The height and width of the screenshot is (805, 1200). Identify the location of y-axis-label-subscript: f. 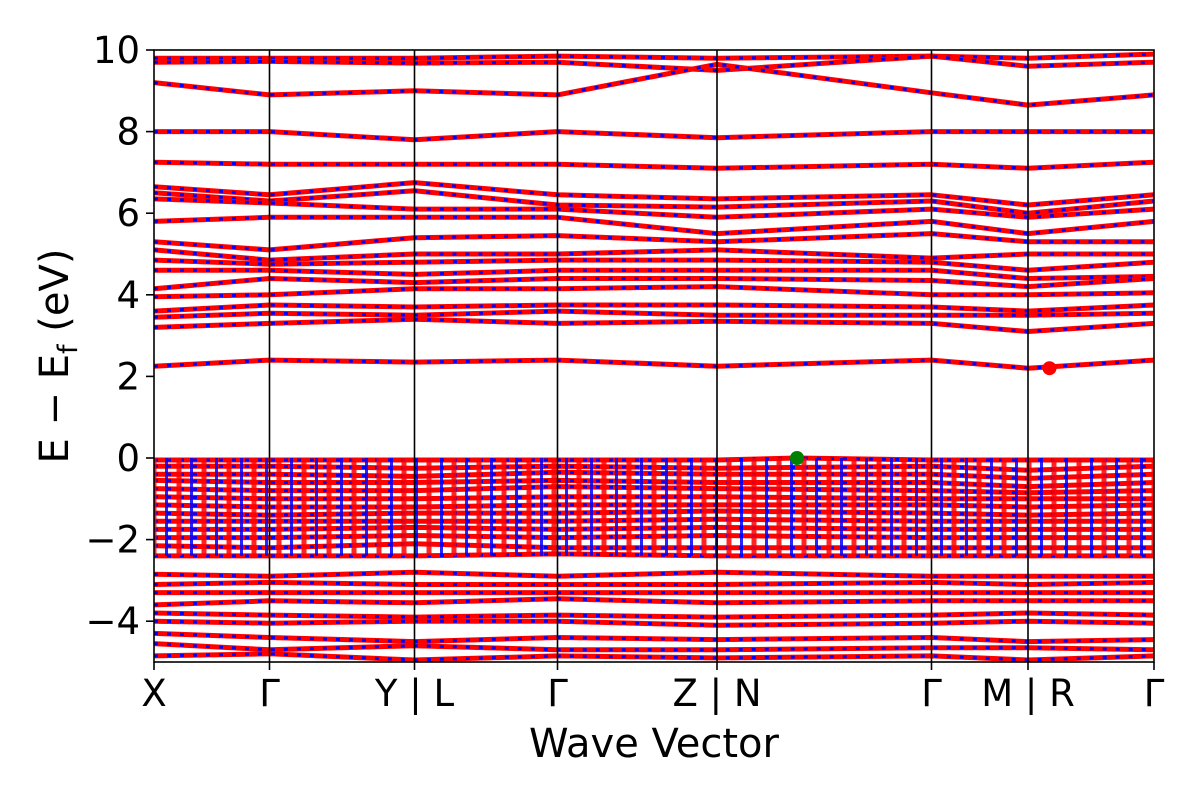
(68, 348).